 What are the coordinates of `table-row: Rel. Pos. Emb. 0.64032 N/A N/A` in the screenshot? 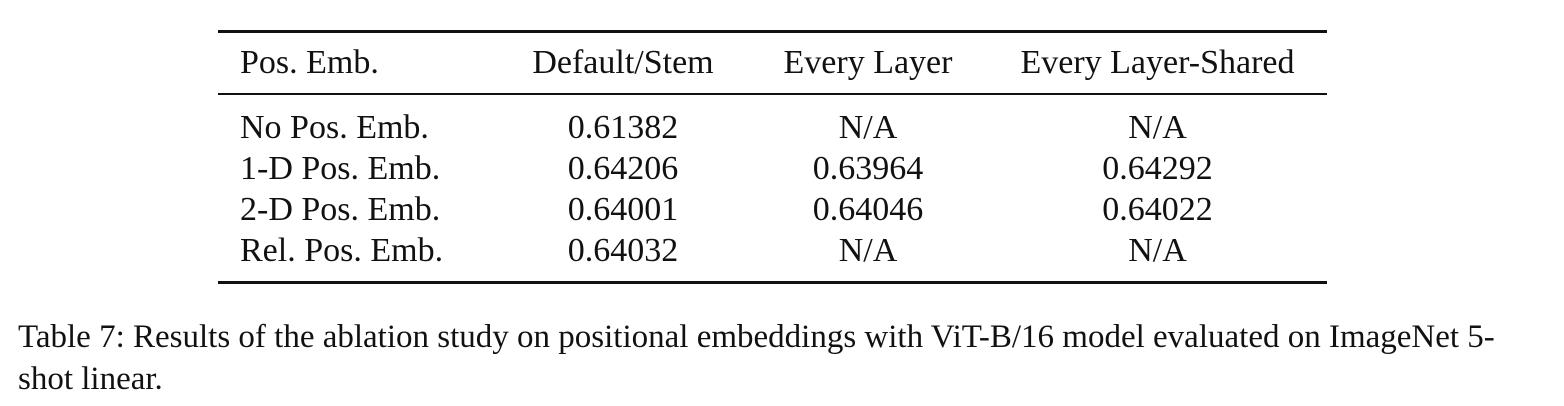 It's located at (772, 250).